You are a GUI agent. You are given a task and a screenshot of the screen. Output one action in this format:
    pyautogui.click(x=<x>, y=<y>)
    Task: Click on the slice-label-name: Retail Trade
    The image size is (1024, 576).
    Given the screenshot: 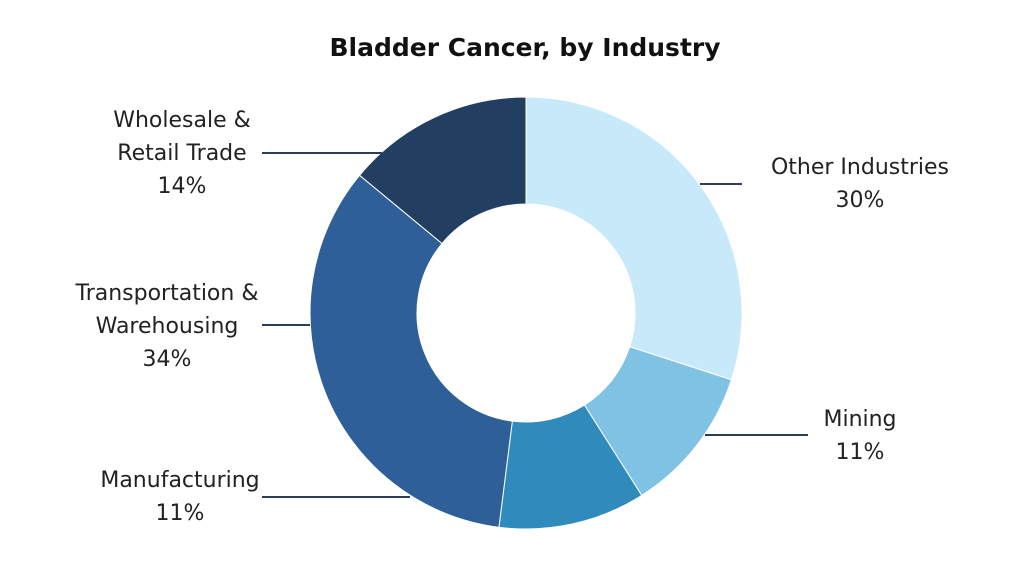 What is the action you would take?
    pyautogui.click(x=182, y=153)
    